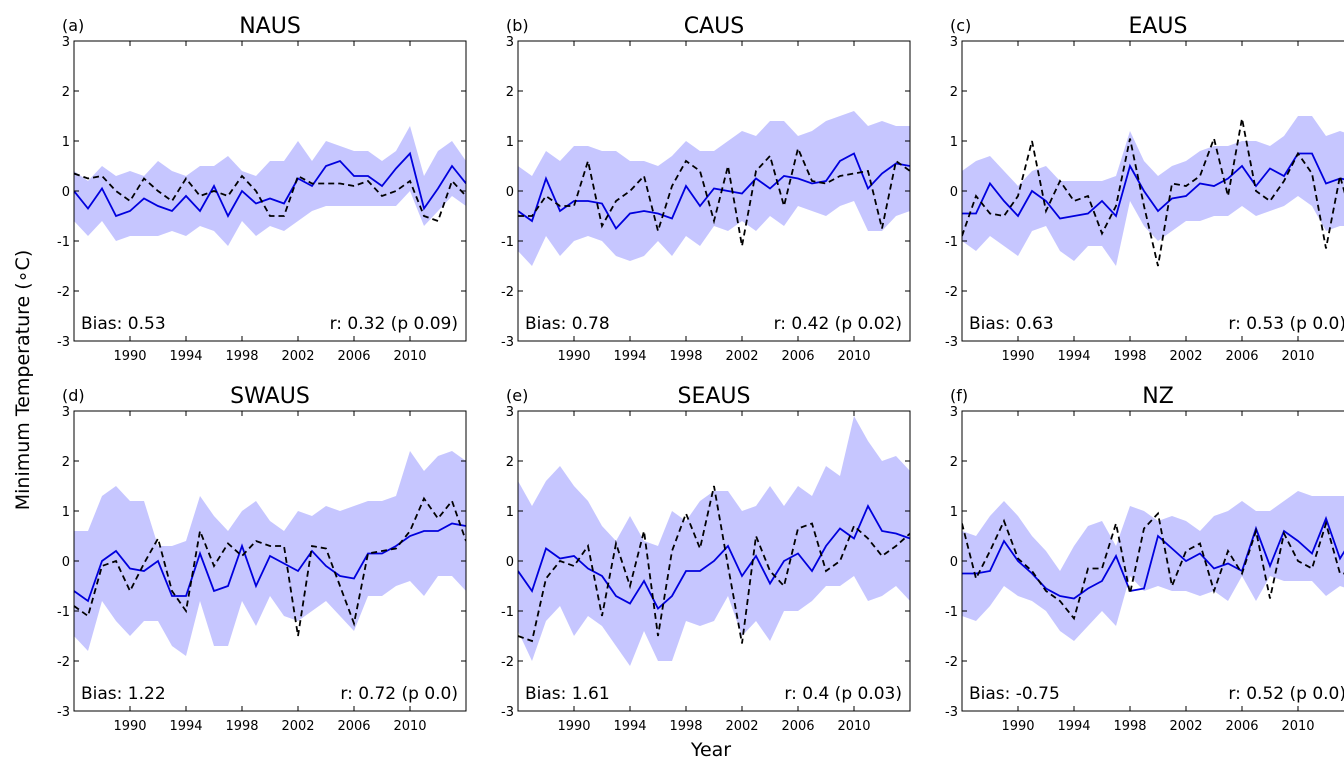 The width and height of the screenshot is (1344, 761). I want to click on bias-annotation: Bias: 0.63, so click(1011, 324).